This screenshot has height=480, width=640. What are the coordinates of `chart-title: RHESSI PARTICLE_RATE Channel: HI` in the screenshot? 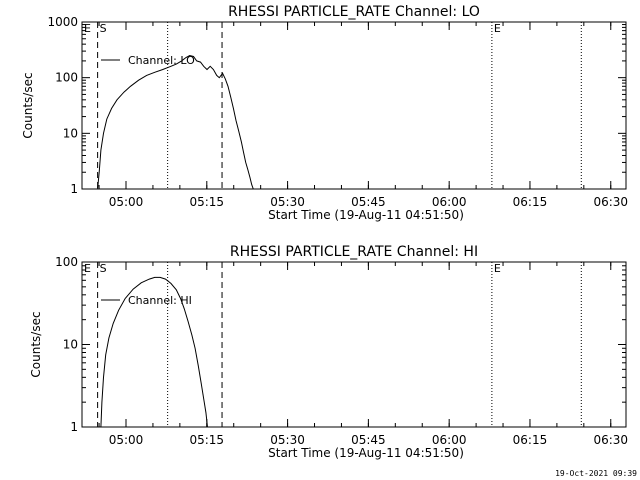 It's located at (354, 252).